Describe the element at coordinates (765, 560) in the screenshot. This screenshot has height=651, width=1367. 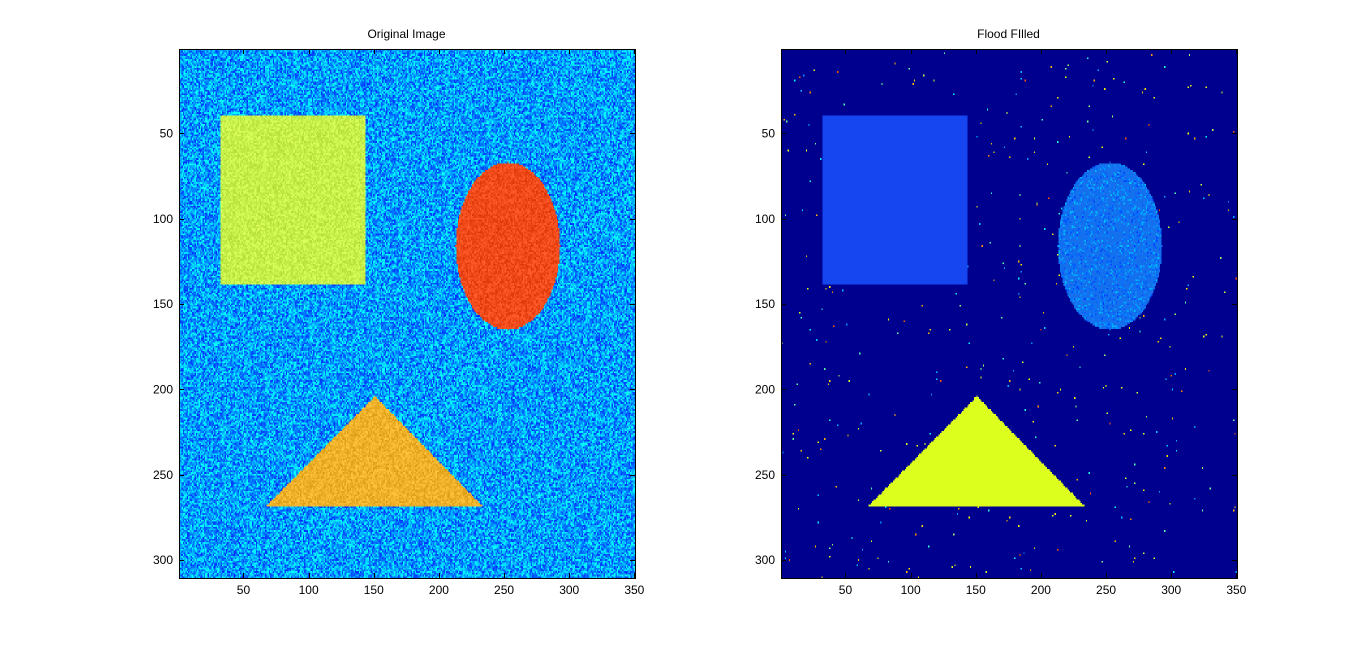
I see `y-tick-label-flood-filled-300: 300` at that location.